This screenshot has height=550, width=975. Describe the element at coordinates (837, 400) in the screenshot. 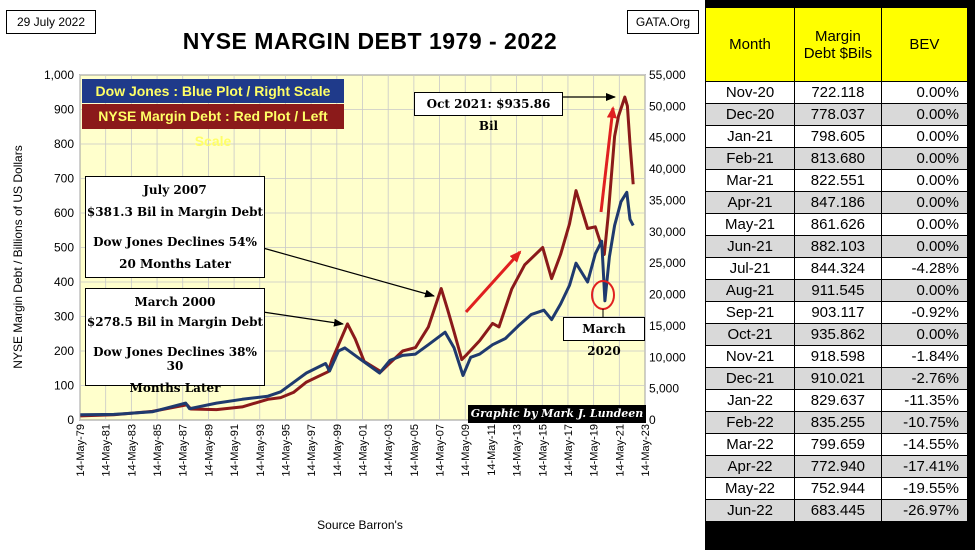

I see `table-row: Jan-22 829.637 -11.35%` at that location.